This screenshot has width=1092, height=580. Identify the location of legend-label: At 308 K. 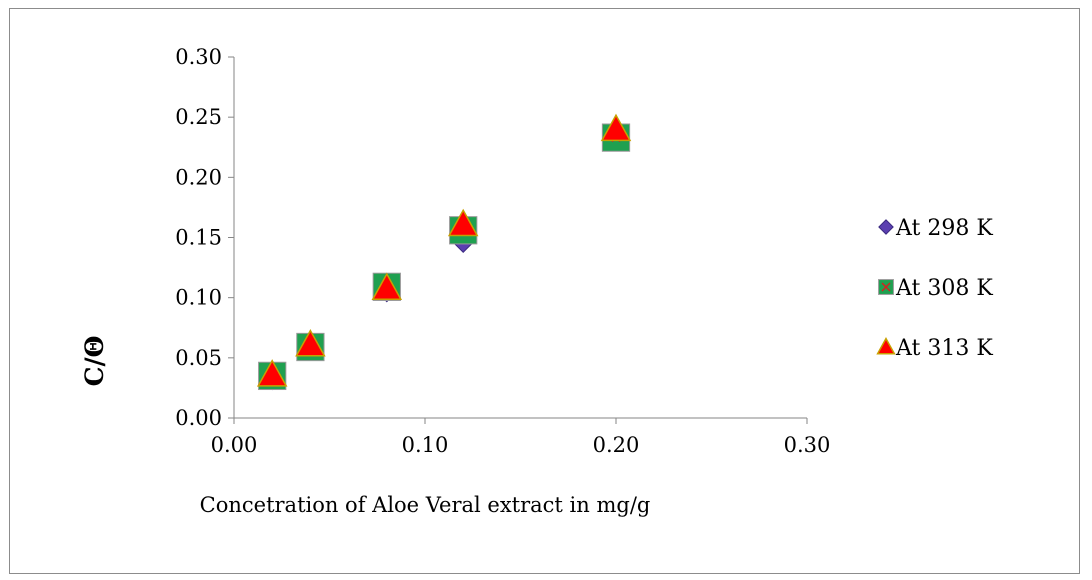
(944, 288).